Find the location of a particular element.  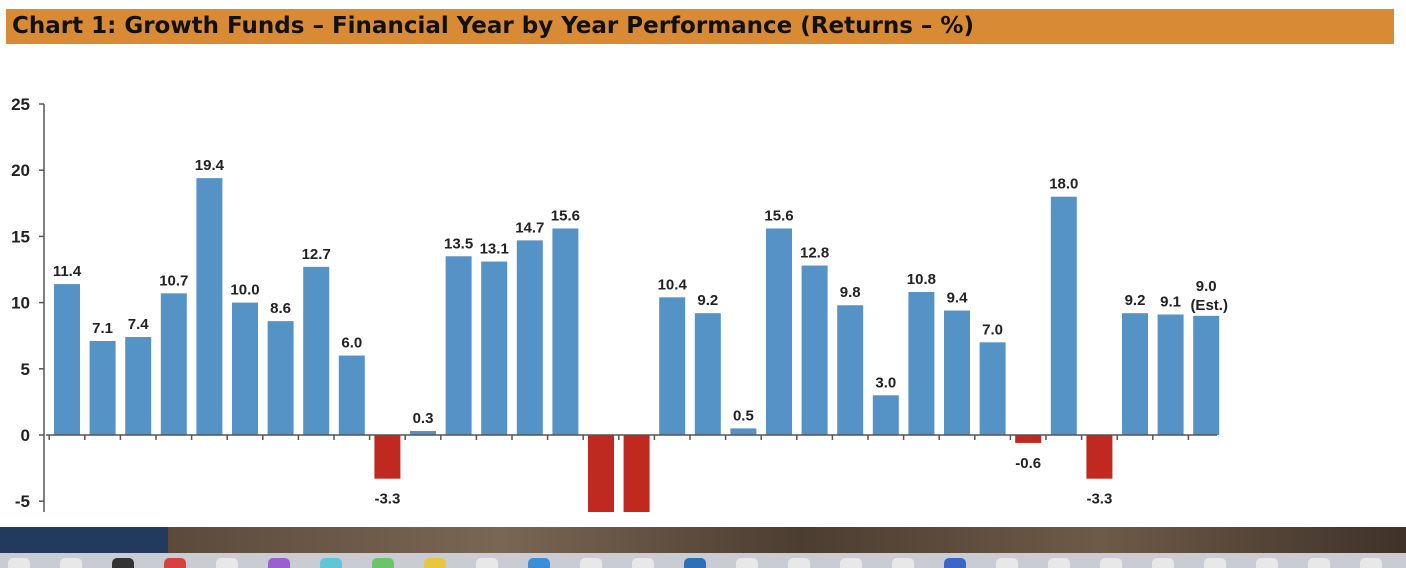

data-label: 9.1 is located at coordinates (1170, 302).